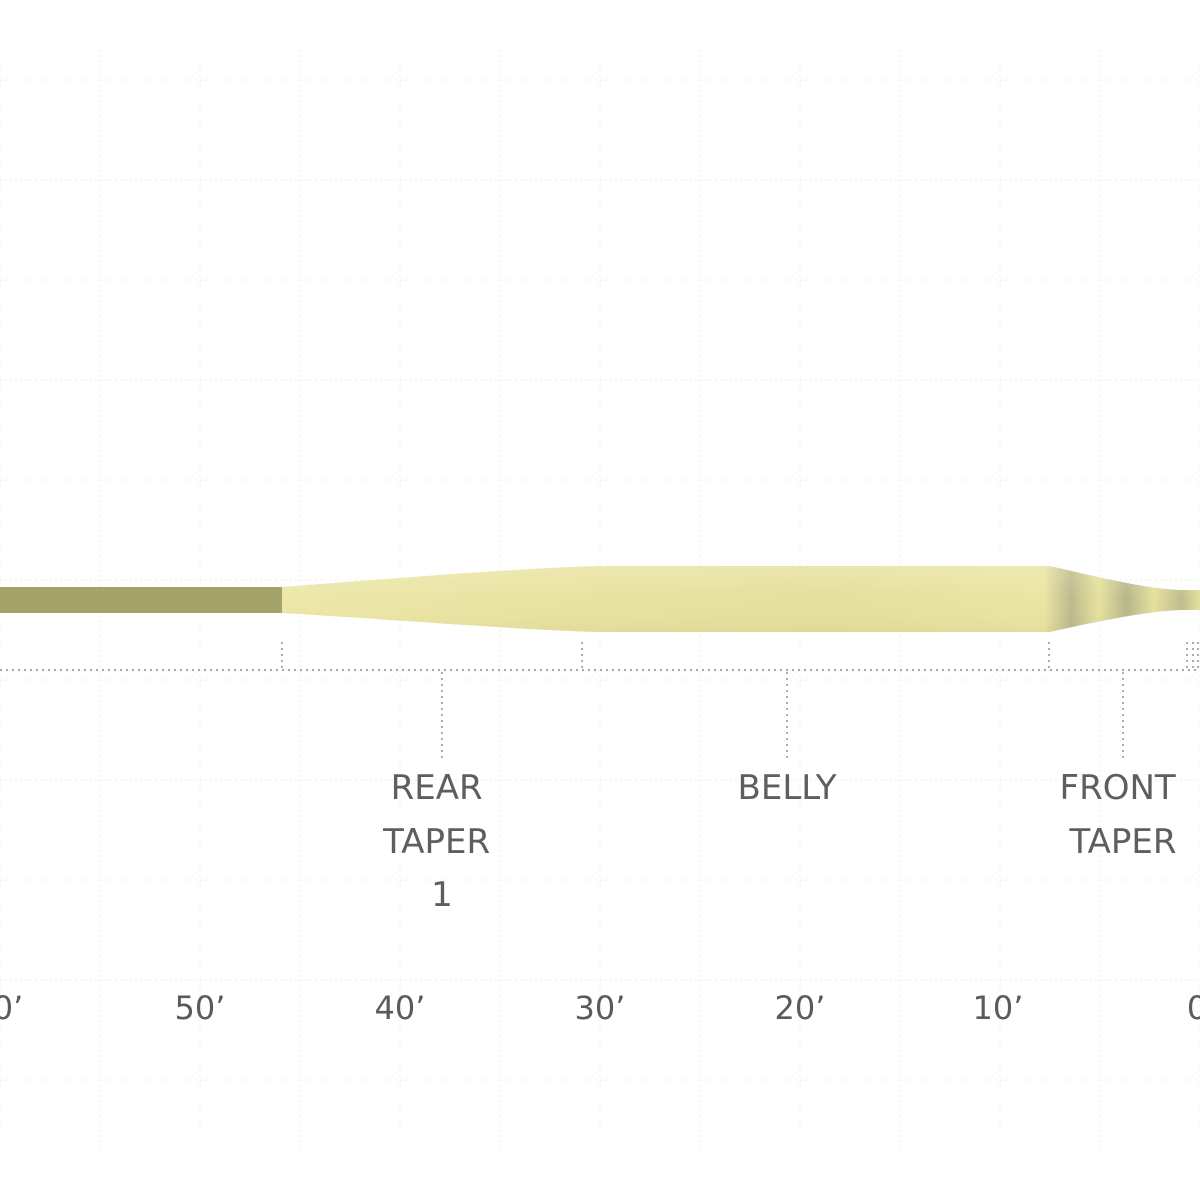  I want to click on label-belly: BELLY, so click(787, 788).